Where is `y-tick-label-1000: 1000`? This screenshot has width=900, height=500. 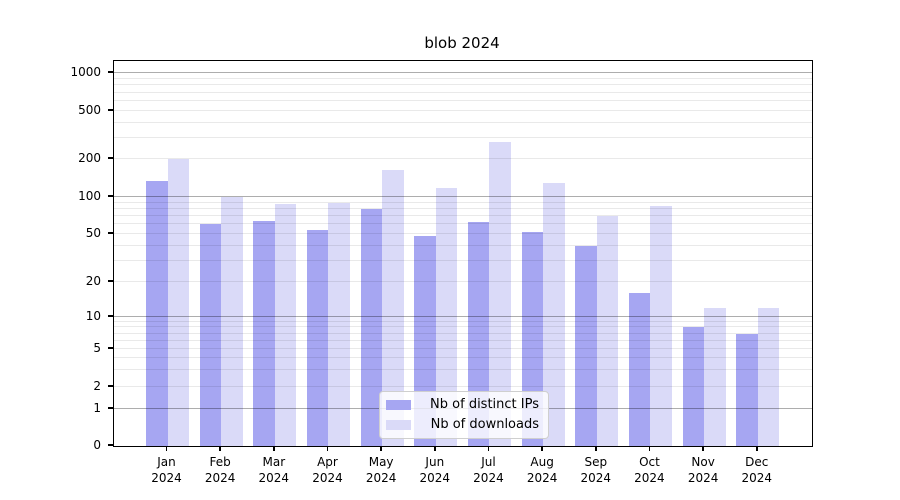 y-tick-label-1000: 1000 is located at coordinates (85, 72).